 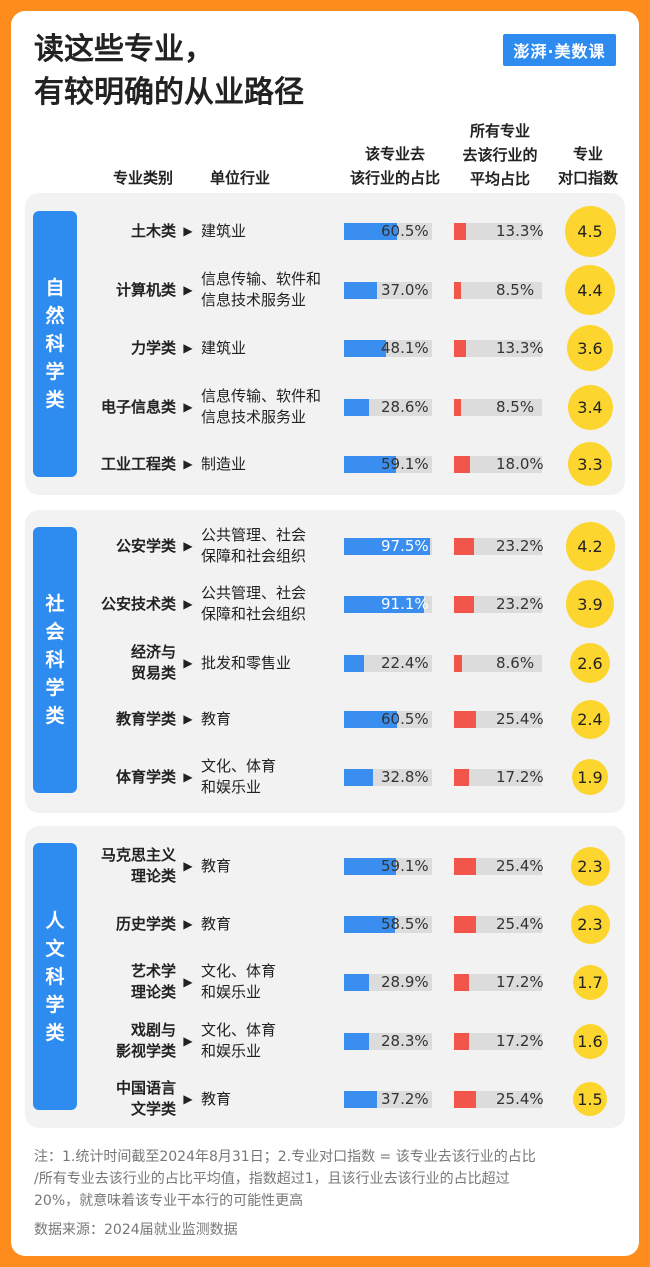 What do you see at coordinates (88, 1041) in the screenshot?
I see `row-major: 戏剧与 影视学类` at bounding box center [88, 1041].